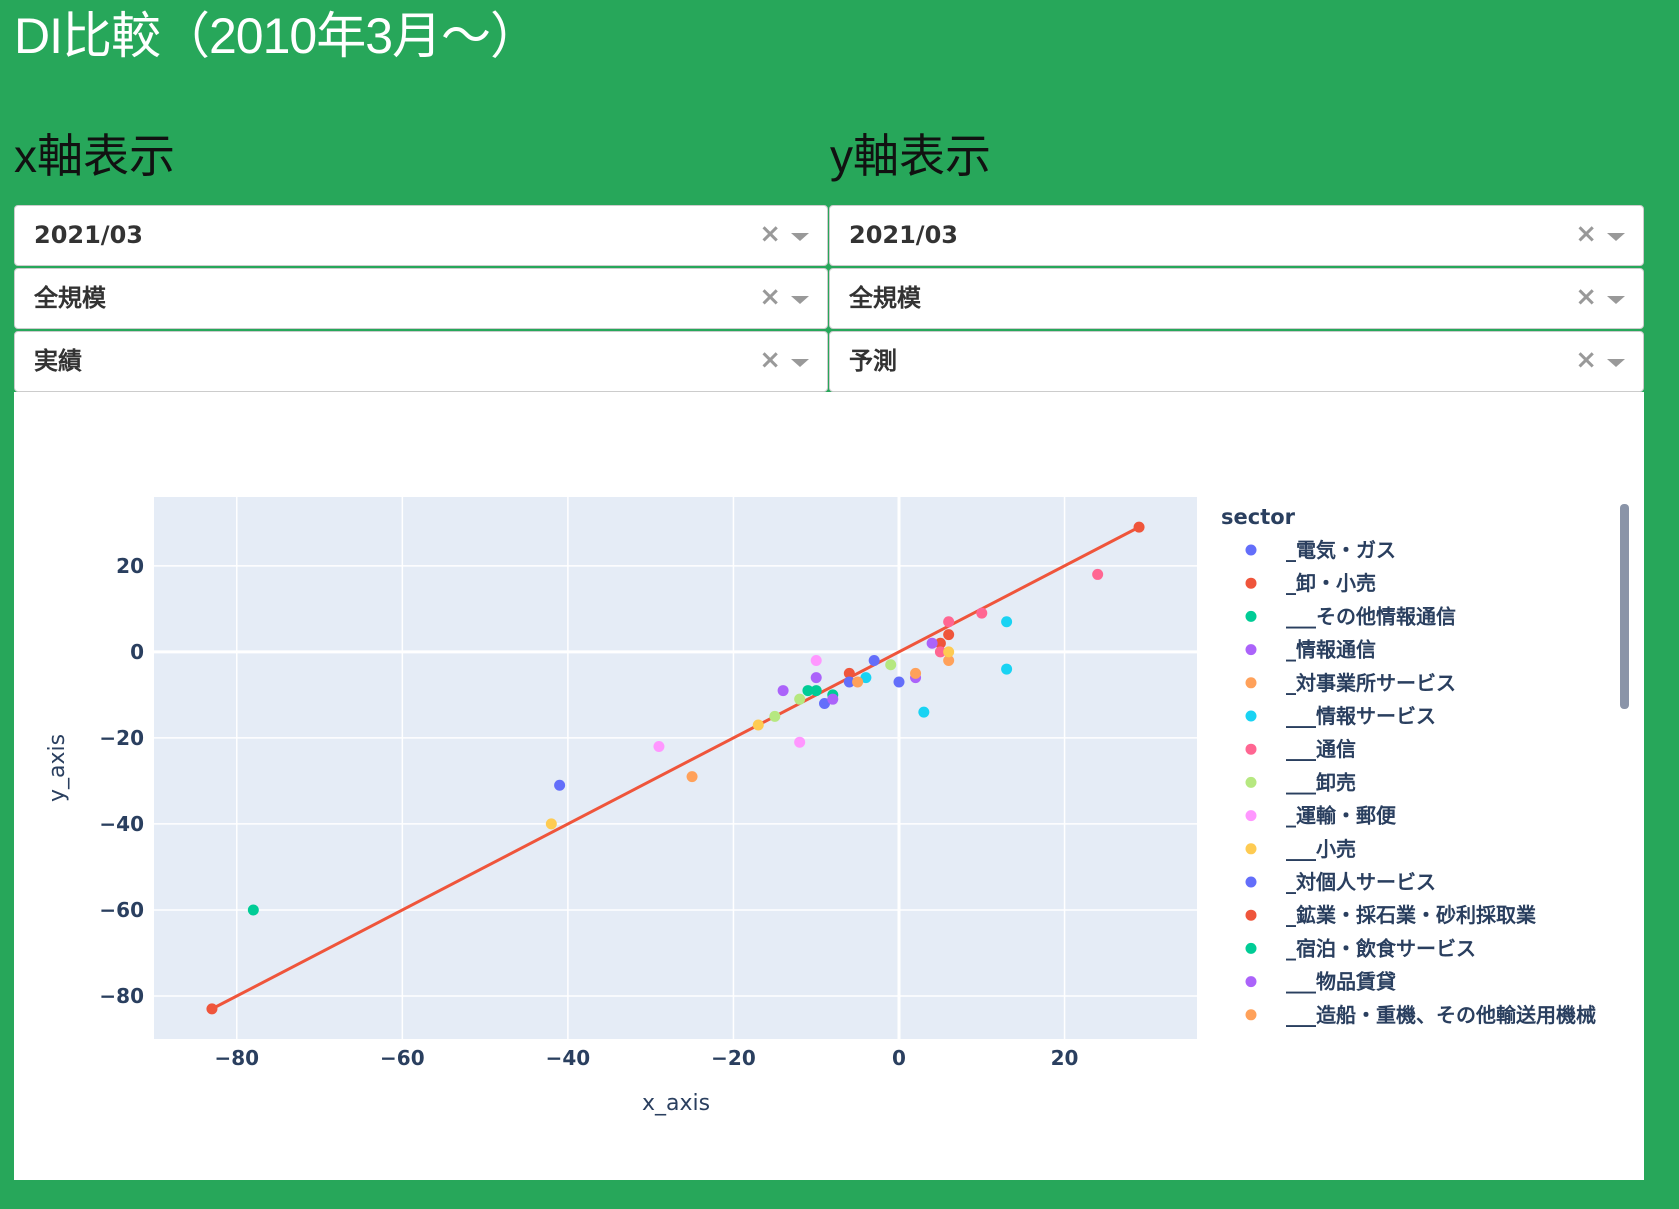 Image resolution: width=1679 pixels, height=1209 pixels. I want to click on legend-label: ___造船・重機、その他輸送用機械, so click(1441, 1015).